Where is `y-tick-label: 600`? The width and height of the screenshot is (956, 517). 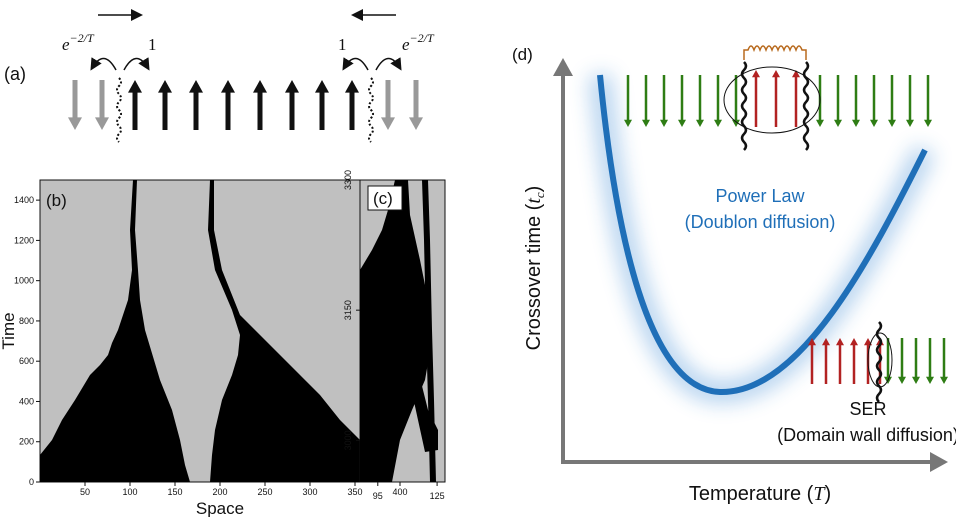 y-tick-label: 600 is located at coordinates (26, 361).